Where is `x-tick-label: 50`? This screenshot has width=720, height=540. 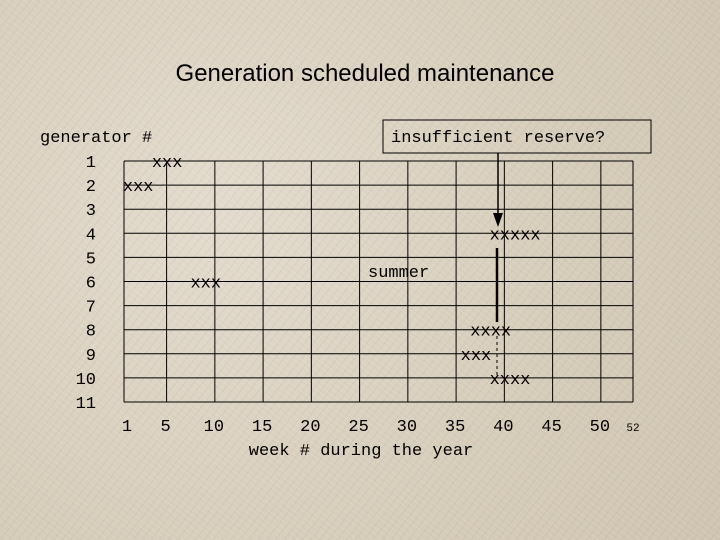 x-tick-label: 50 is located at coordinates (600, 427).